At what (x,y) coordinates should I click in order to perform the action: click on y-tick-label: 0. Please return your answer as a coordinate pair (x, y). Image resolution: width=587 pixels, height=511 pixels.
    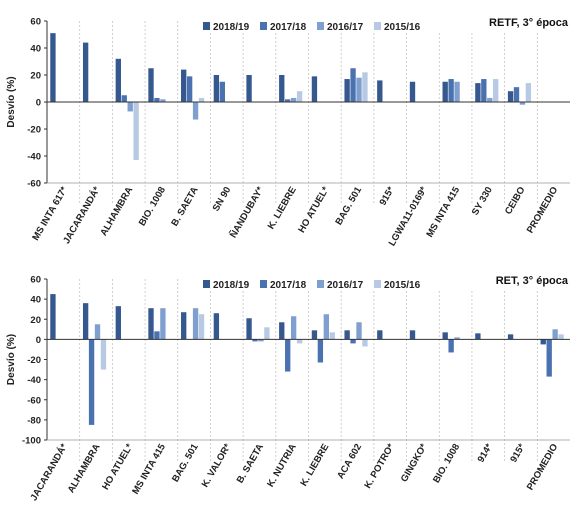
    Looking at the image, I should click on (38, 340).